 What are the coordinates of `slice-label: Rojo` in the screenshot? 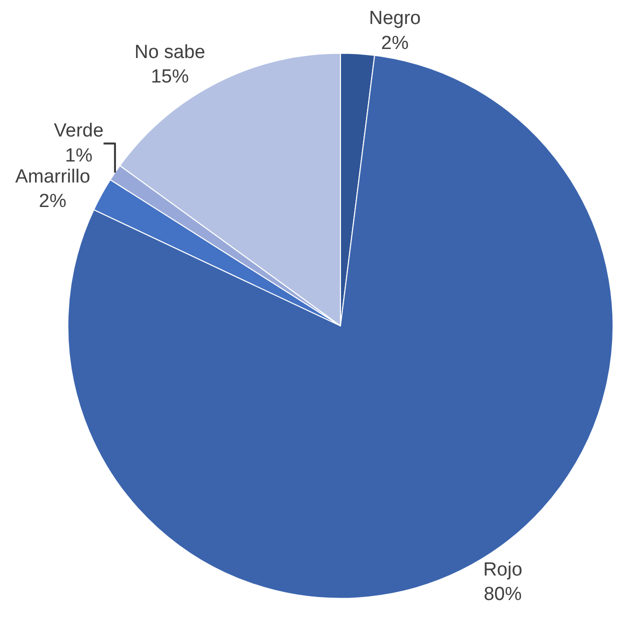 It's located at (502, 569).